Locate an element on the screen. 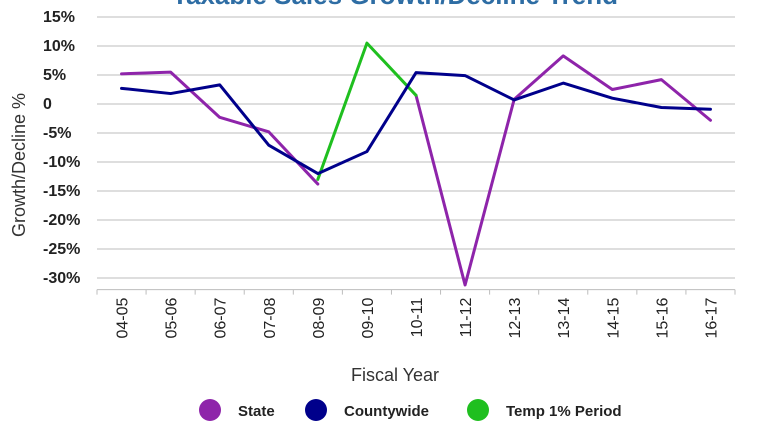 The image size is (760, 425). legend-label: Countywide is located at coordinates (386, 411).